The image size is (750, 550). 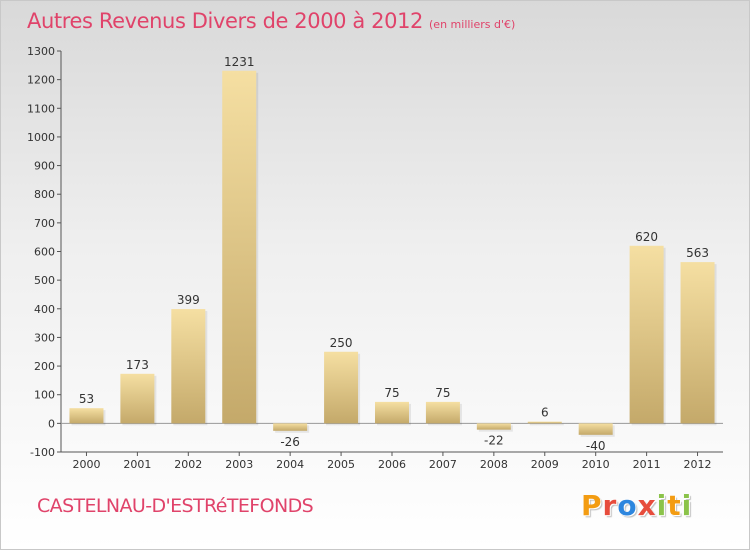 I want to click on x-tick-label: 2005, so click(x=341, y=464).